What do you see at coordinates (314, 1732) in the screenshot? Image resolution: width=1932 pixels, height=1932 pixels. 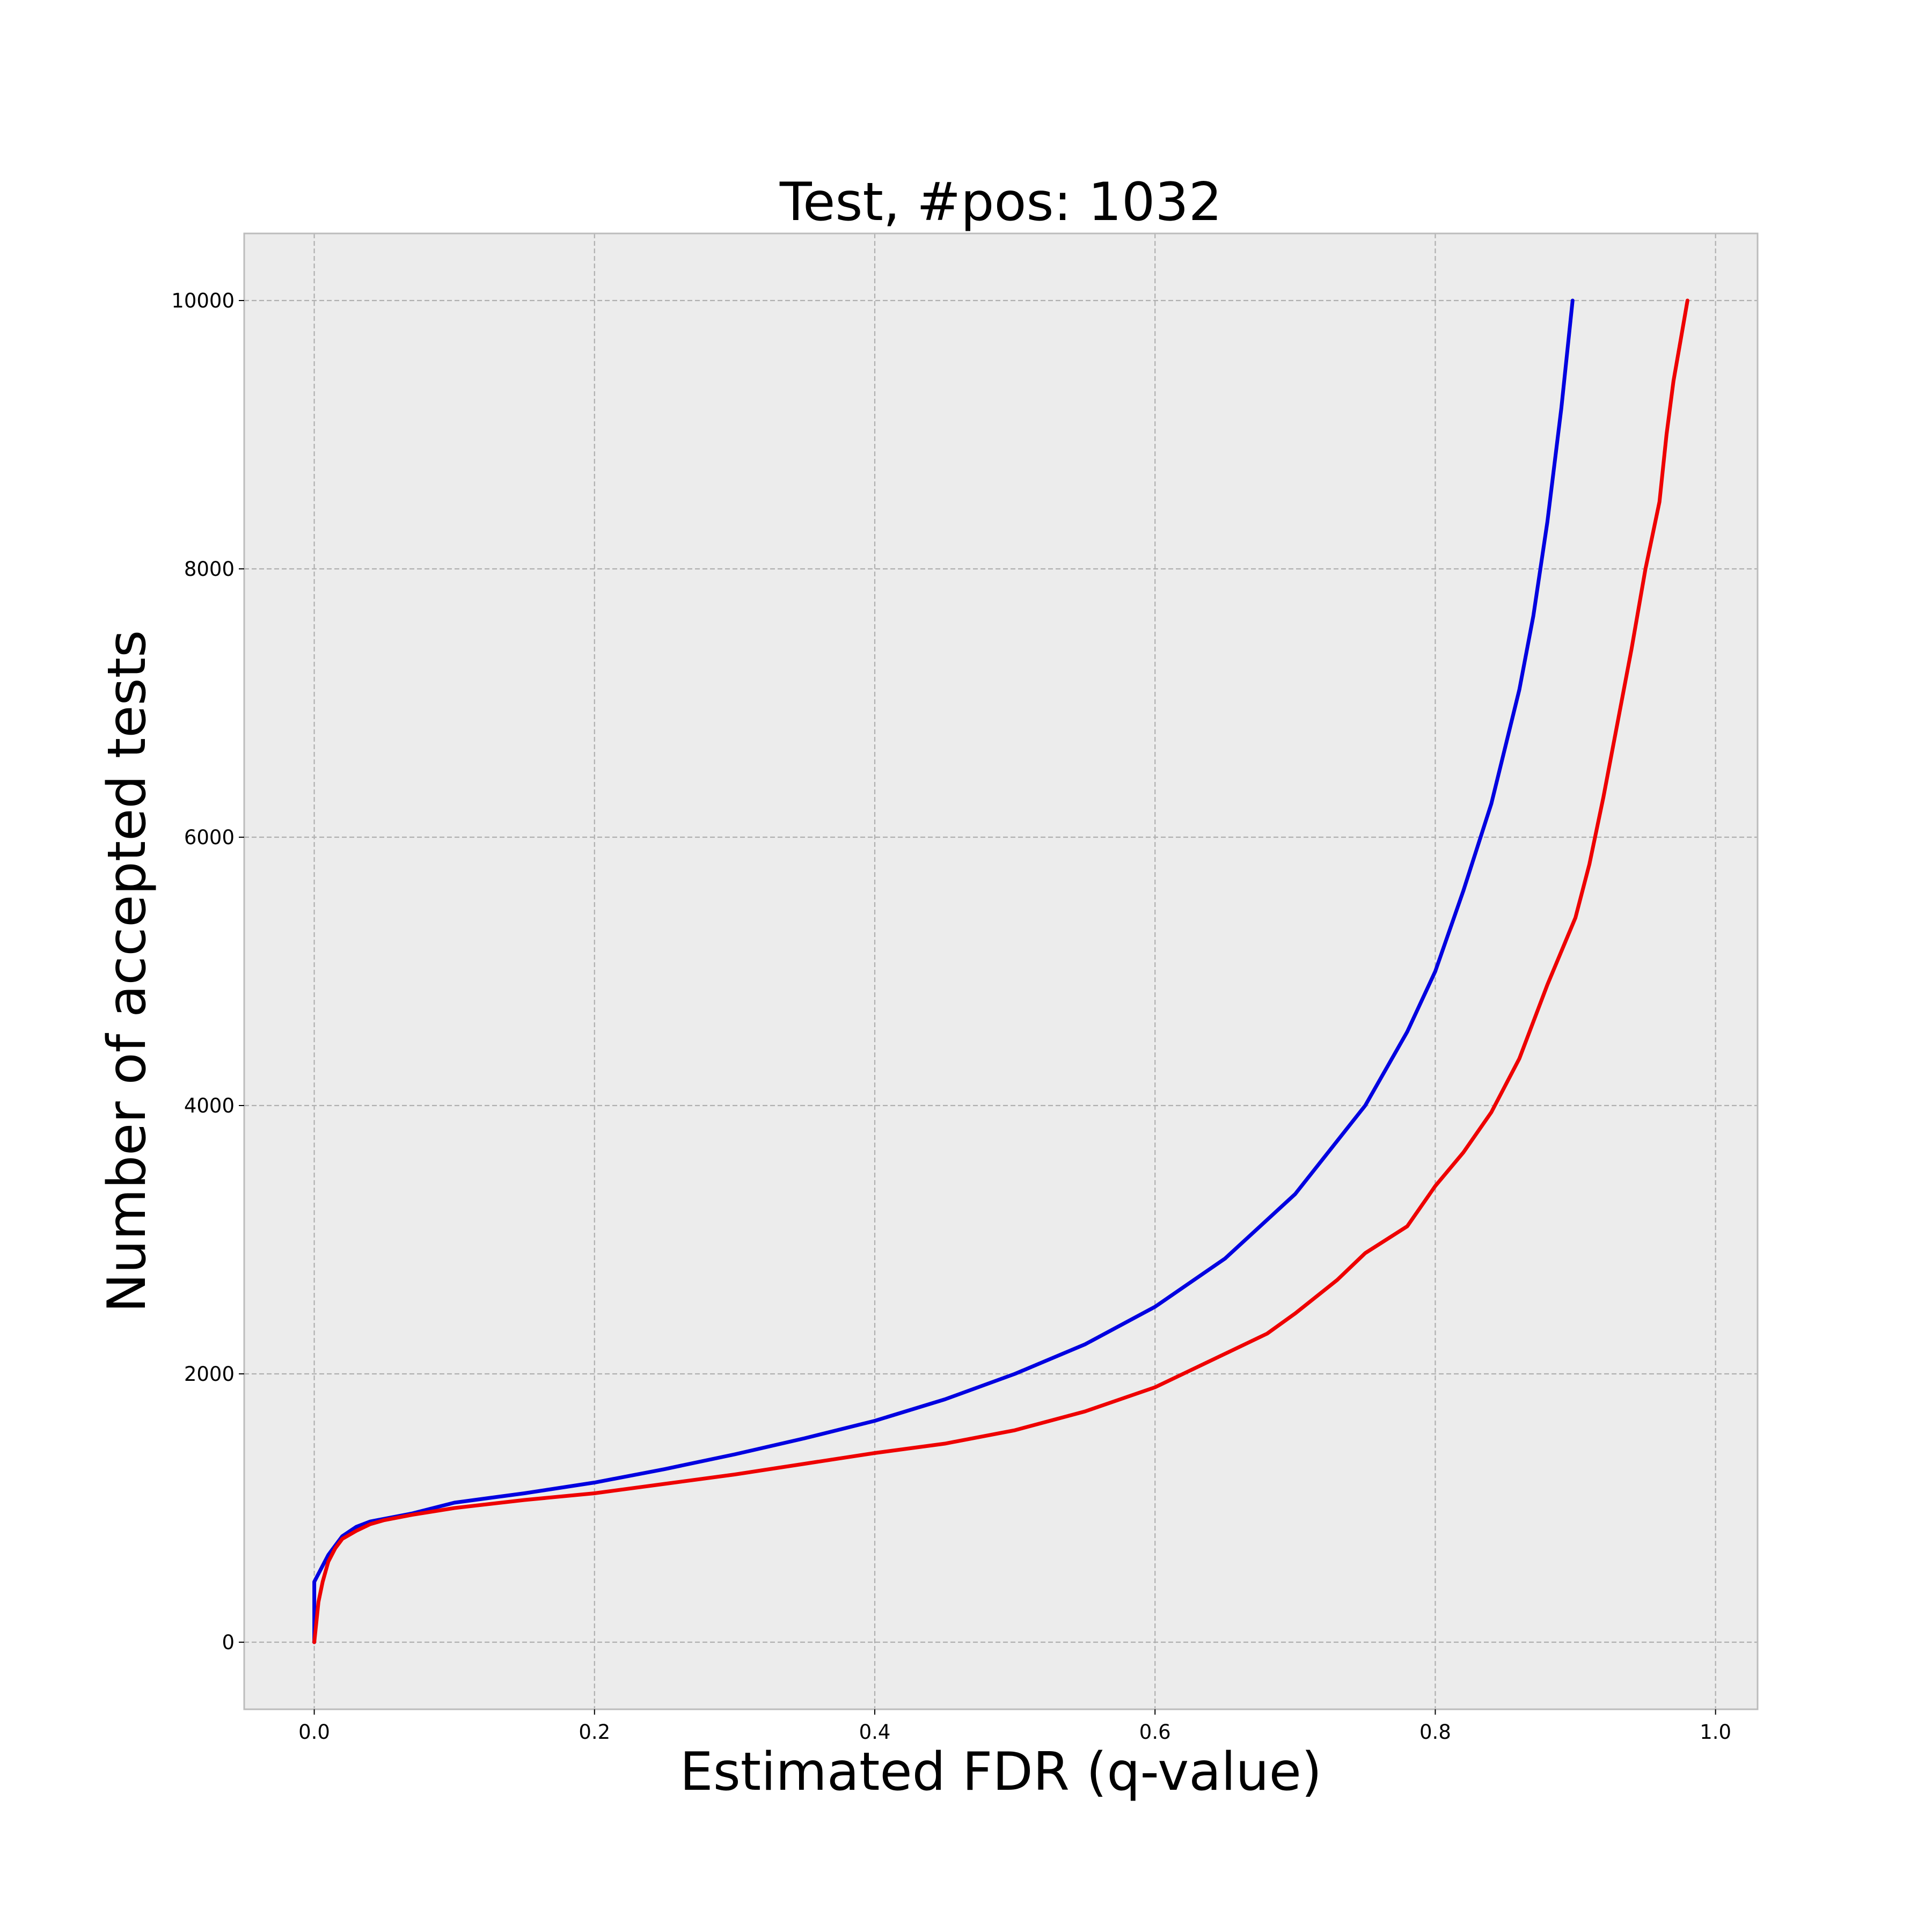 I see `x-tick-label: 0.0` at bounding box center [314, 1732].